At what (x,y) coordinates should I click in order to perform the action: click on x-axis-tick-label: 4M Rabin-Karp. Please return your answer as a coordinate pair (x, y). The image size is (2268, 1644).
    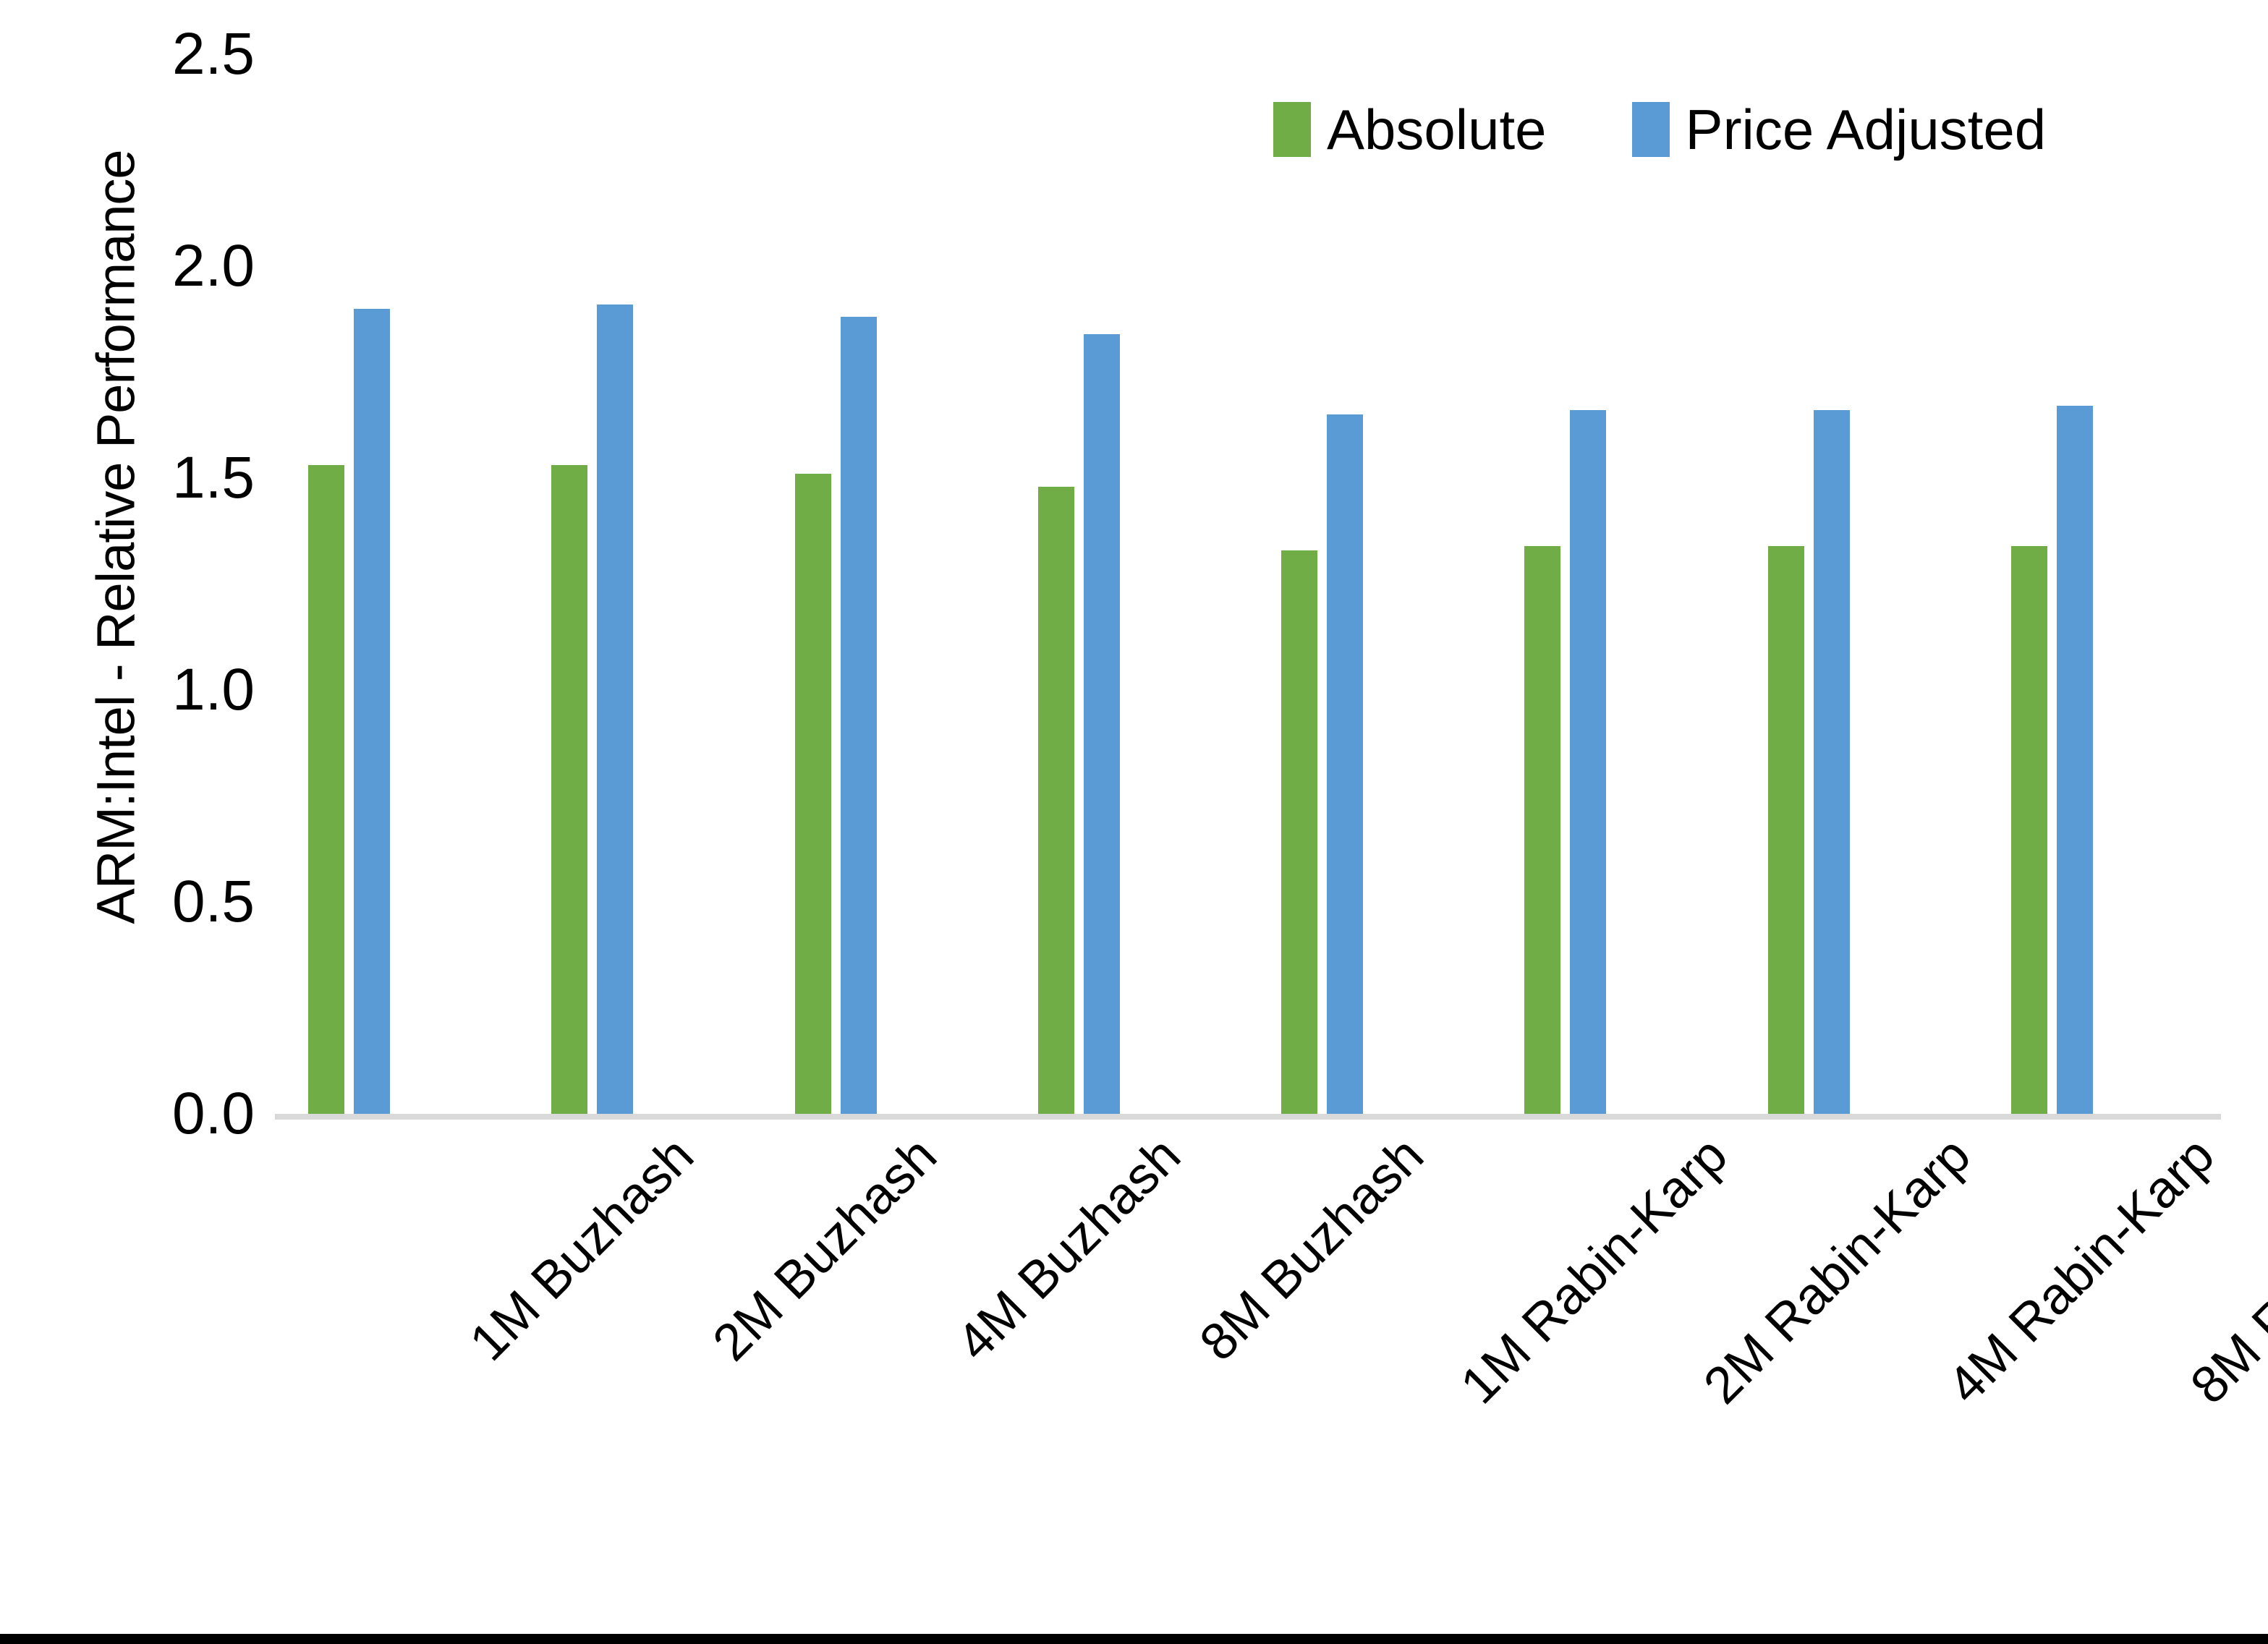
    Looking at the image, I should click on (2080, 1270).